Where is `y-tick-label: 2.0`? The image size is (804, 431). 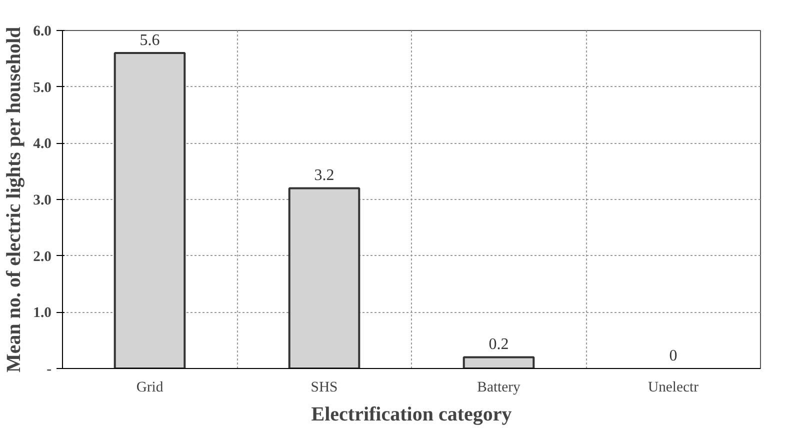
y-tick-label: 2.0 is located at coordinates (42, 256).